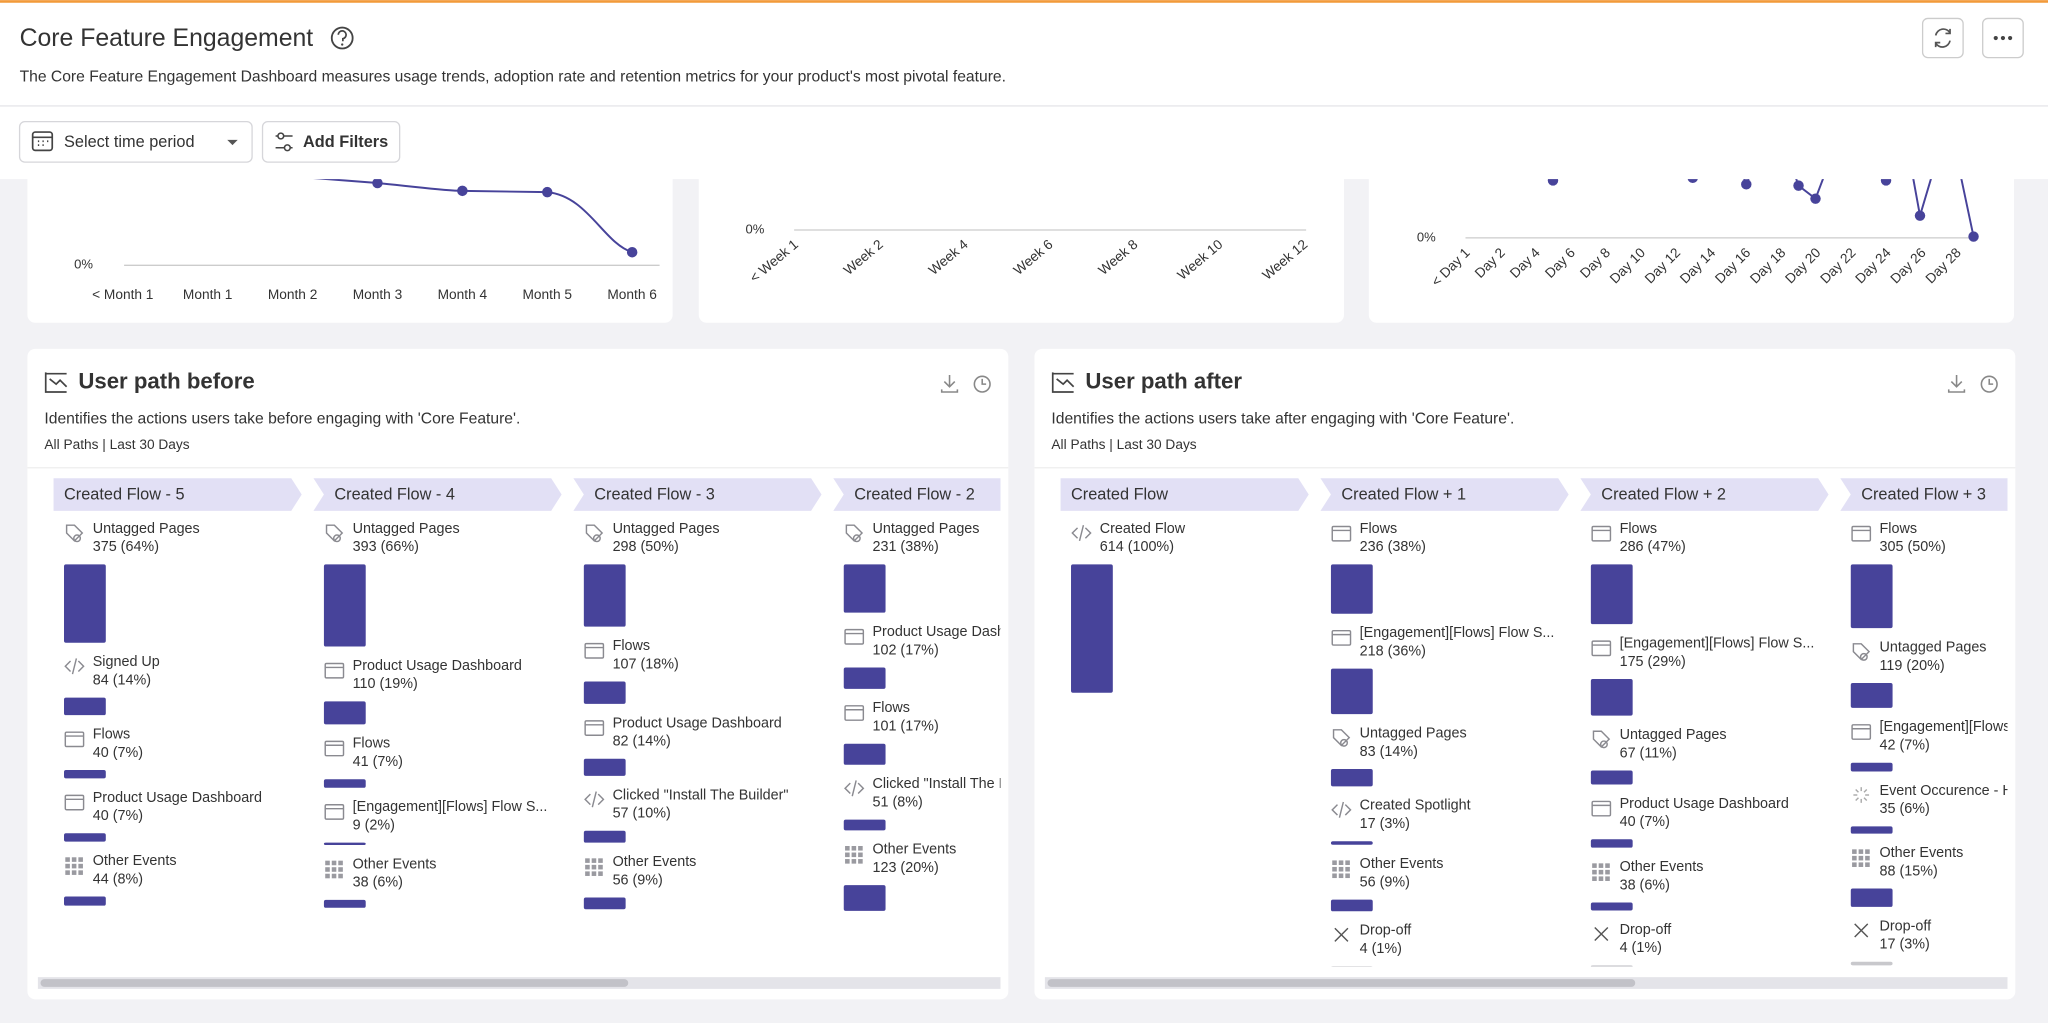 The height and width of the screenshot is (1023, 2048). Describe the element at coordinates (345, 142) in the screenshot. I see `add-filters-label: Add Filters` at that location.